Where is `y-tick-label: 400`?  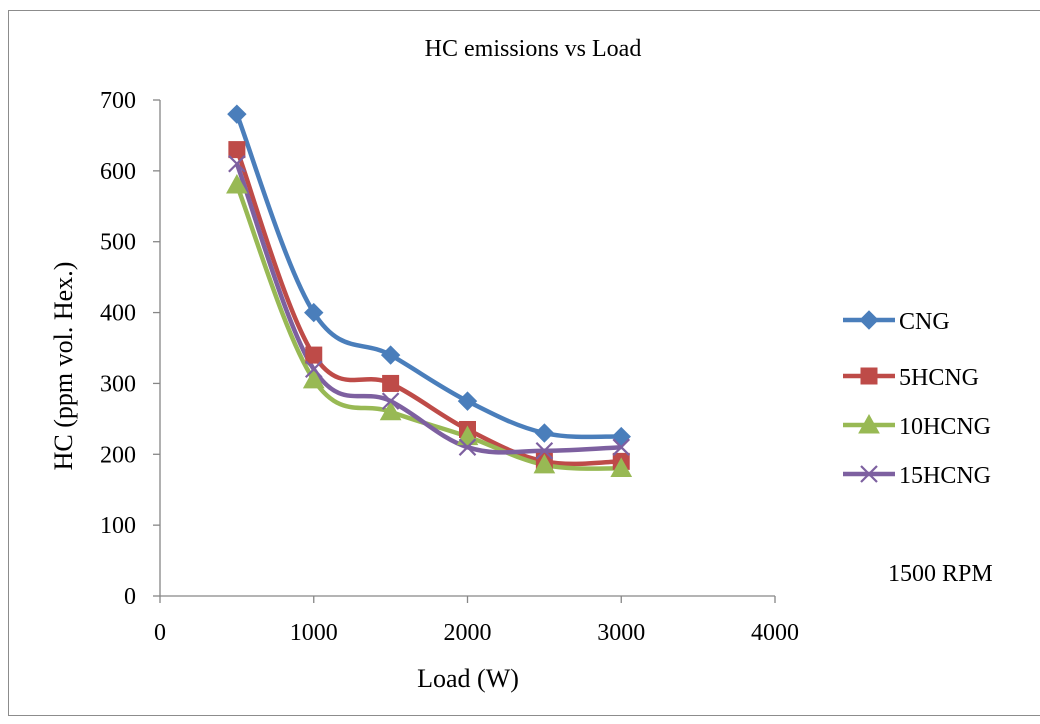 y-tick-label: 400 is located at coordinates (118, 314).